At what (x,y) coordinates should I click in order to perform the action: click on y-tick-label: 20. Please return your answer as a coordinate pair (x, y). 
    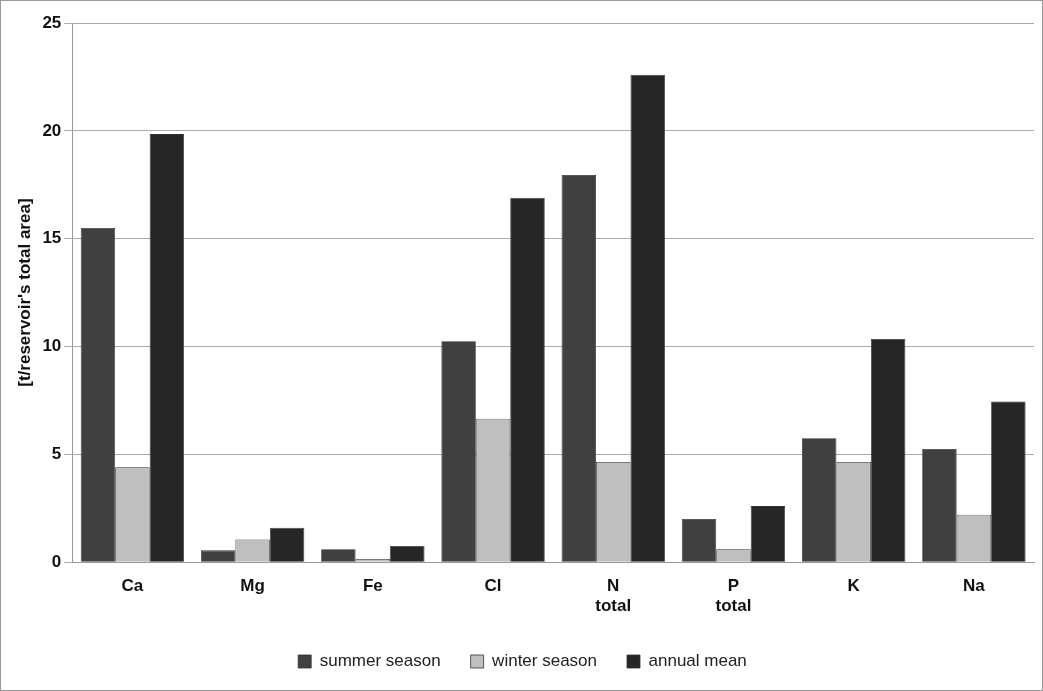
    Looking at the image, I should click on (52, 130).